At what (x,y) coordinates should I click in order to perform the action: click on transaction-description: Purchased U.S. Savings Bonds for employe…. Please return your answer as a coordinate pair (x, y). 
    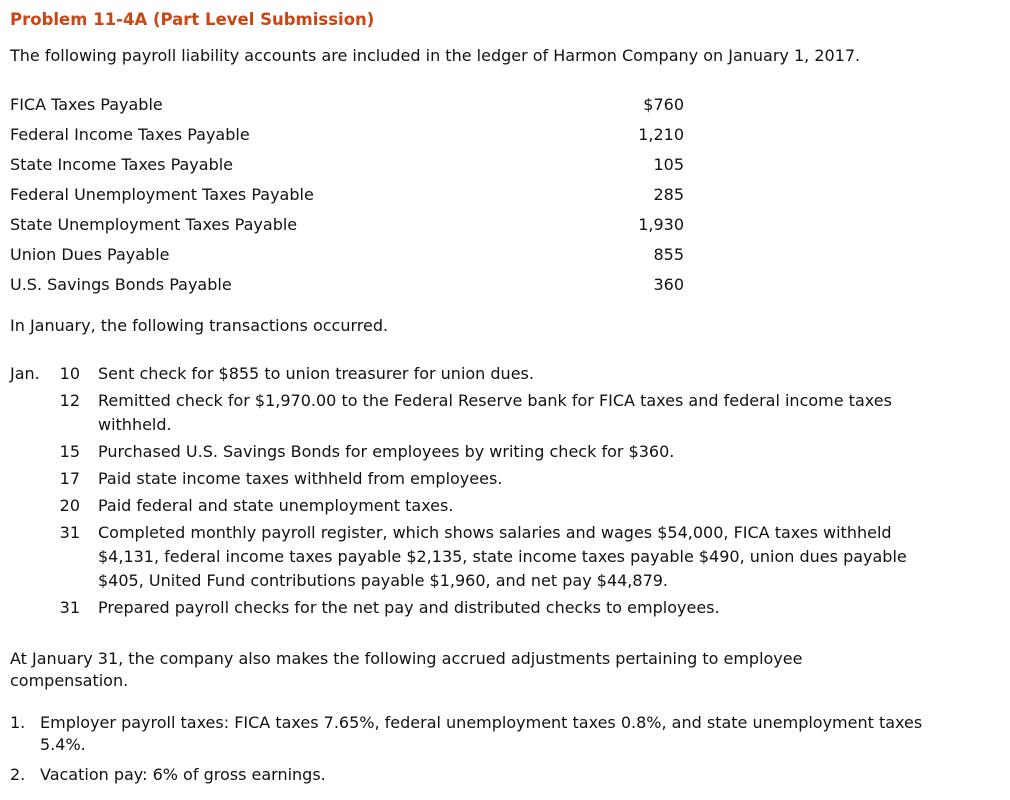
    Looking at the image, I should click on (386, 451).